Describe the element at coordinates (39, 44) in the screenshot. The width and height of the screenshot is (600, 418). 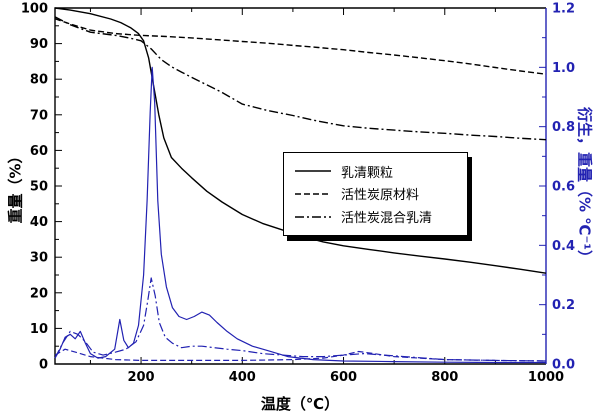
I see `y-left-tick-label: 90` at that location.